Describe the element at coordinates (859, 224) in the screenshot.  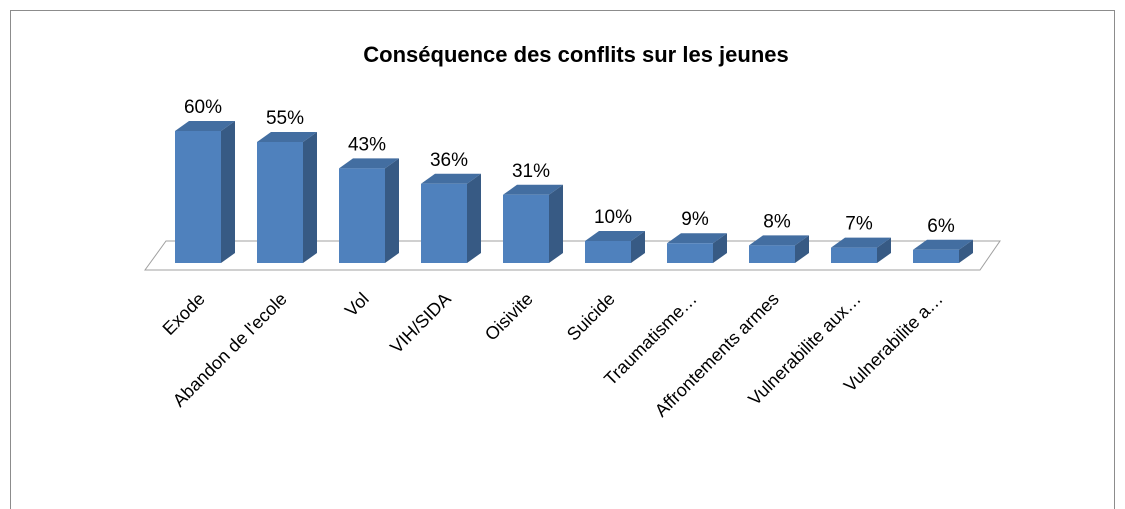
I see `value-label: 7%` at that location.